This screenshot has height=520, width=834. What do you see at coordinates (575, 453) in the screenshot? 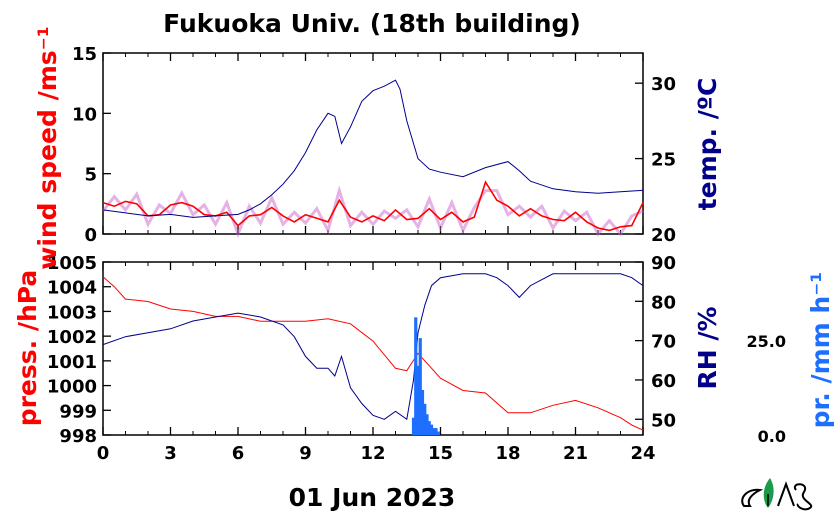
I see `x-tick-label: 21` at bounding box center [575, 453].